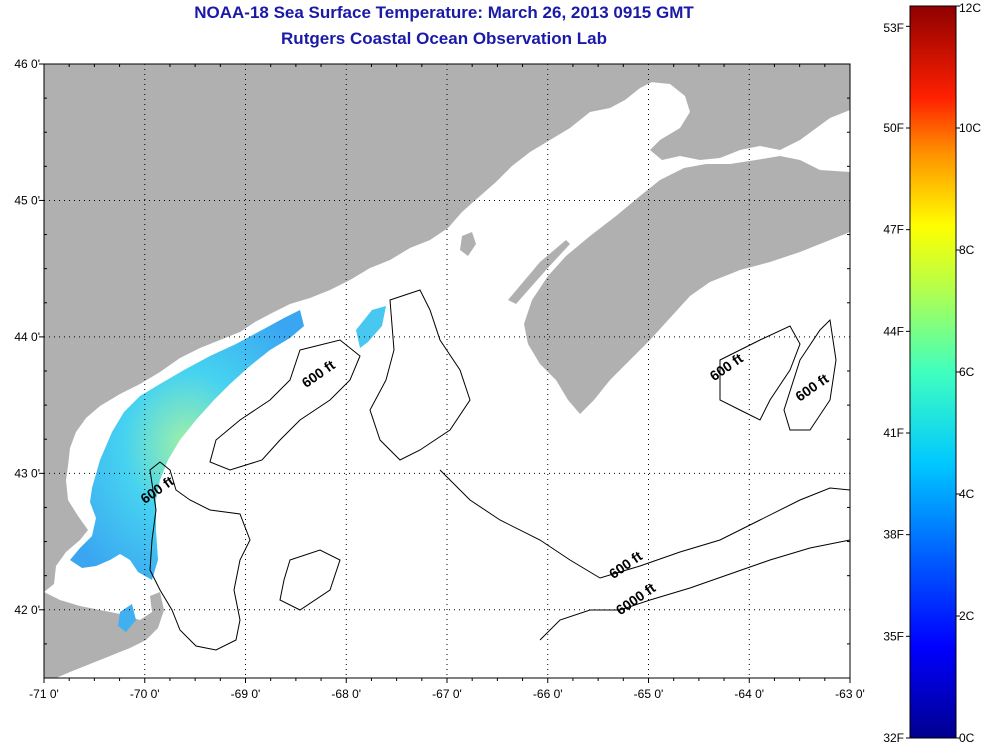  Describe the element at coordinates (933, 372) in the screenshot. I see `colorbar` at that location.